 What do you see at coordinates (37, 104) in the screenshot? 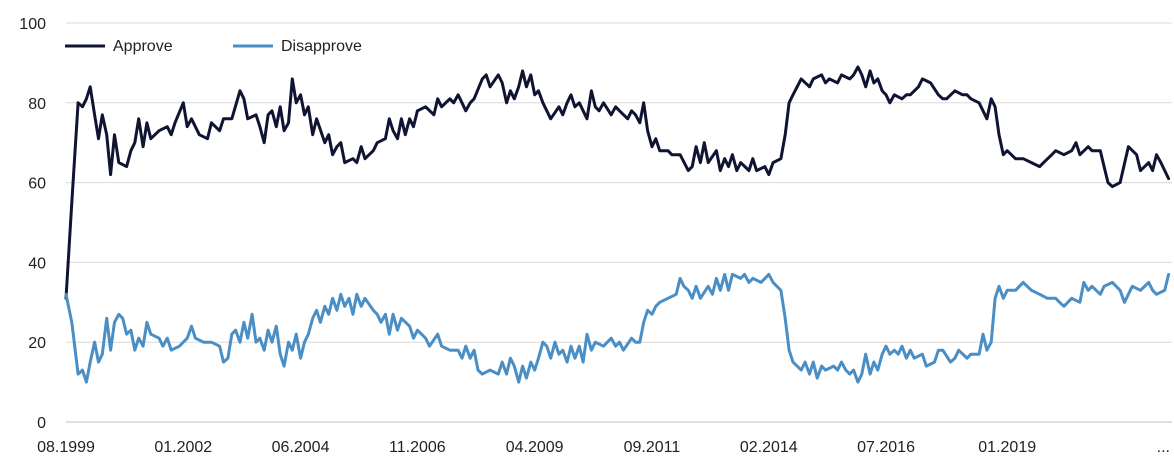
I see `y-tick-label-80: 80` at bounding box center [37, 104].